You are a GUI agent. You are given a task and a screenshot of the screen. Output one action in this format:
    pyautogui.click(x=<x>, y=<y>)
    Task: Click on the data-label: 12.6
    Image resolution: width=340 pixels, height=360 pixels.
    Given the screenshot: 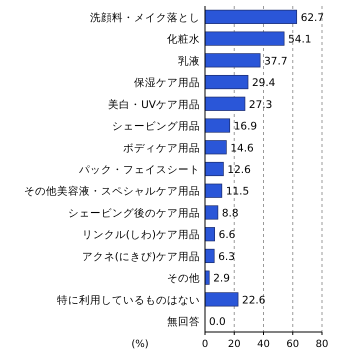 What is the action you would take?
    pyautogui.click(x=239, y=170)
    